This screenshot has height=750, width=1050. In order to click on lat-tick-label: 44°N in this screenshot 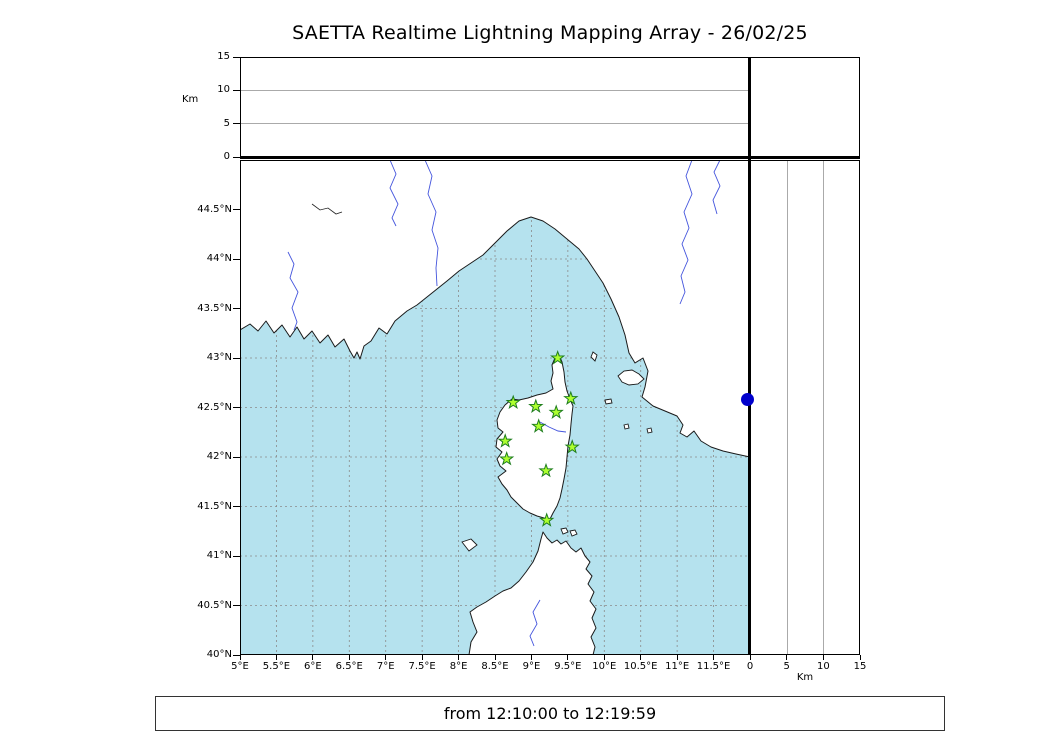, I will do `click(219, 258)`.